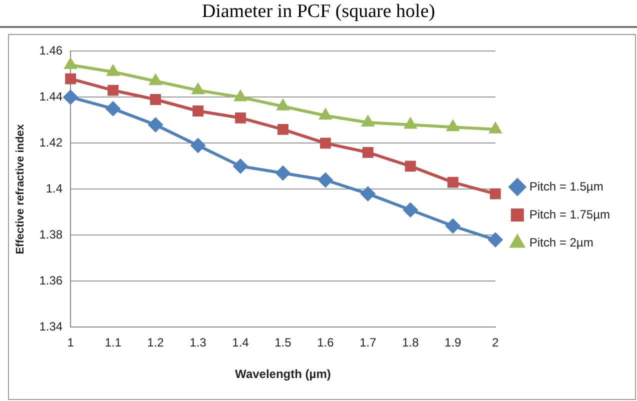 The image size is (637, 401). What do you see at coordinates (283, 343) in the screenshot?
I see `x-tick-label: 1.5` at bounding box center [283, 343].